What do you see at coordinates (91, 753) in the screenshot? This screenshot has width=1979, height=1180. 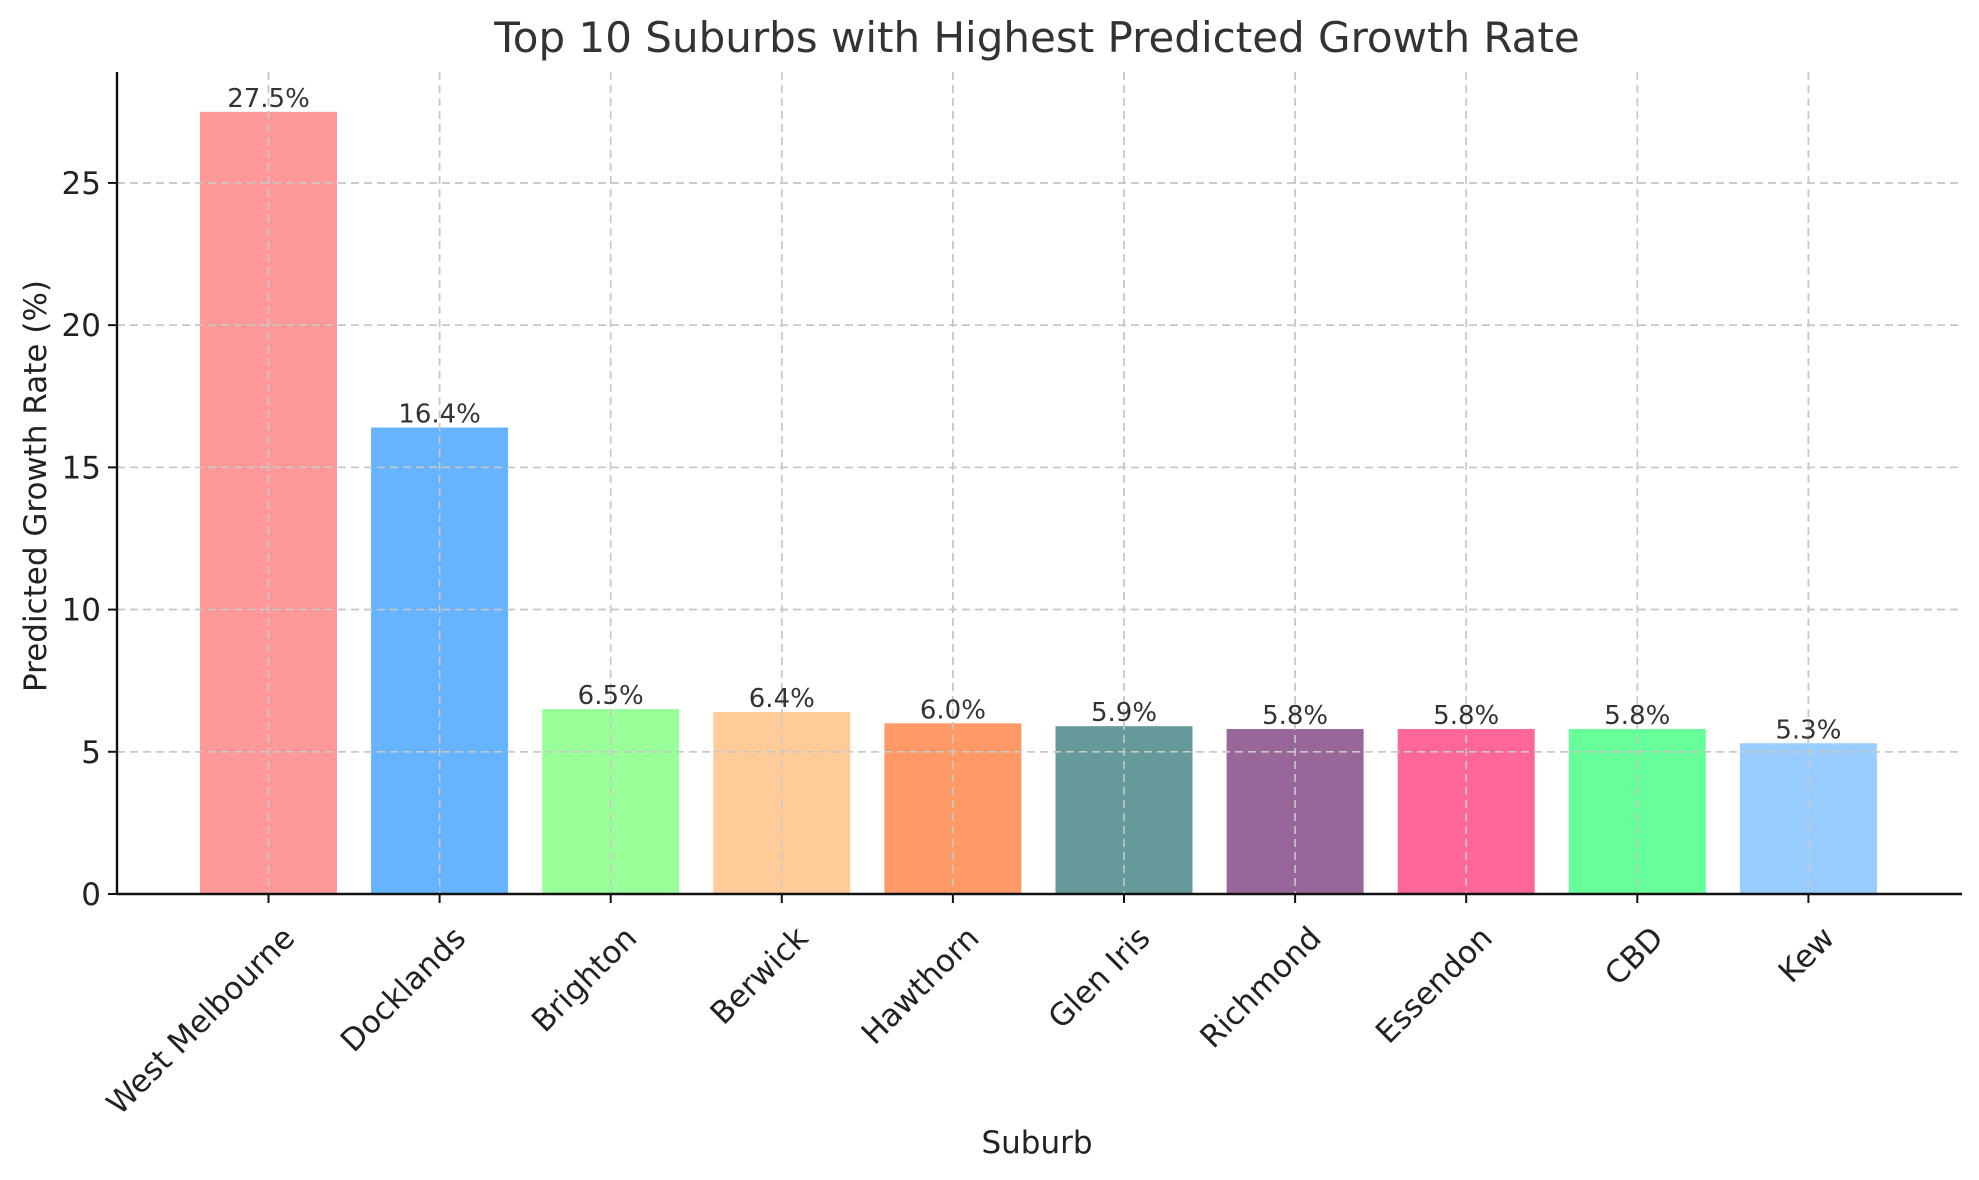 I see `y-tick-label: 5` at bounding box center [91, 753].